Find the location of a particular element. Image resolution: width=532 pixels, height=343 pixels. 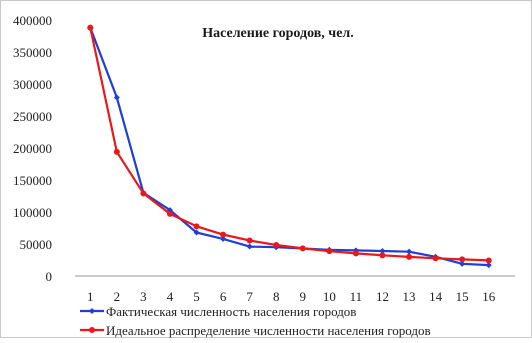

y-tick-label: 0 is located at coordinates (49, 276).